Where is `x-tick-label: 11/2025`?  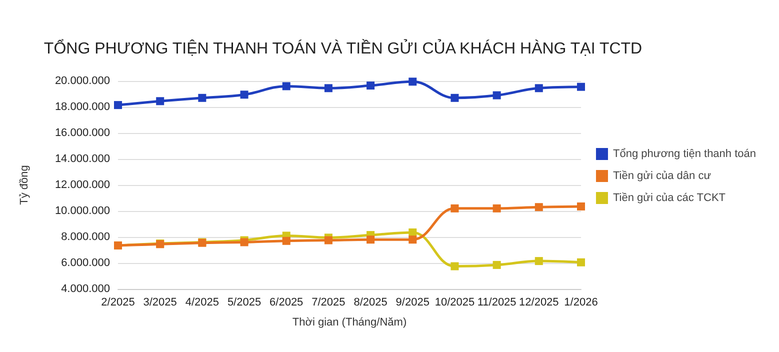 x-tick-label: 11/2025 is located at coordinates (496, 302).